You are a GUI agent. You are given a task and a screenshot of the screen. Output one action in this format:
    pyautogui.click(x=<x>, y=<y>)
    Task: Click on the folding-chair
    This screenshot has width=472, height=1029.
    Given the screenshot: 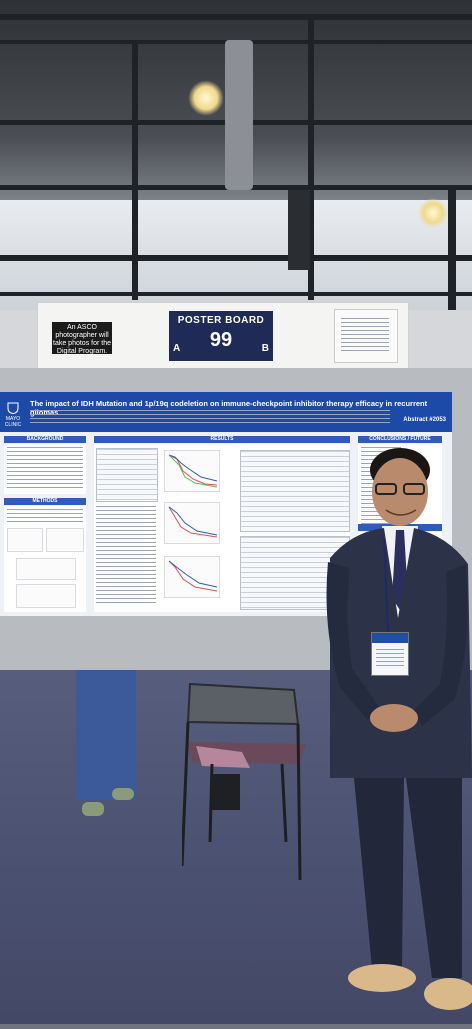 What is the action you would take?
    pyautogui.click(x=245, y=782)
    